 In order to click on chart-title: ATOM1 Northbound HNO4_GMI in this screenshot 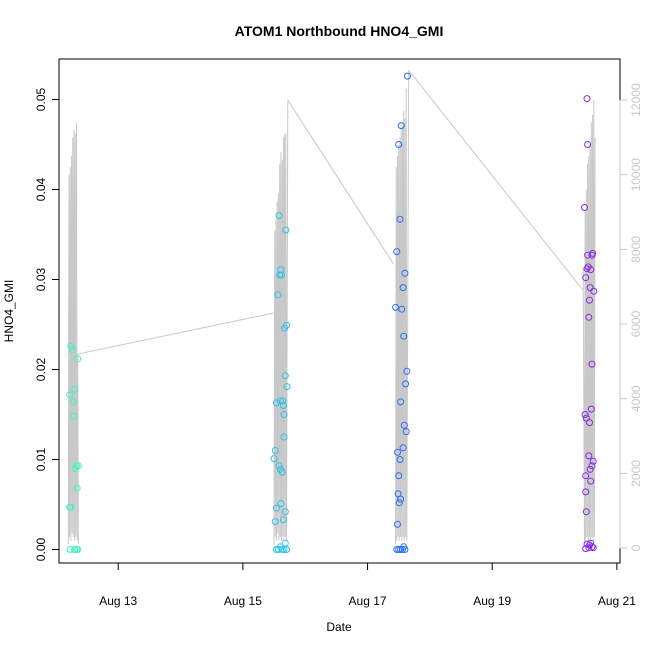, I will do `click(339, 31)`.